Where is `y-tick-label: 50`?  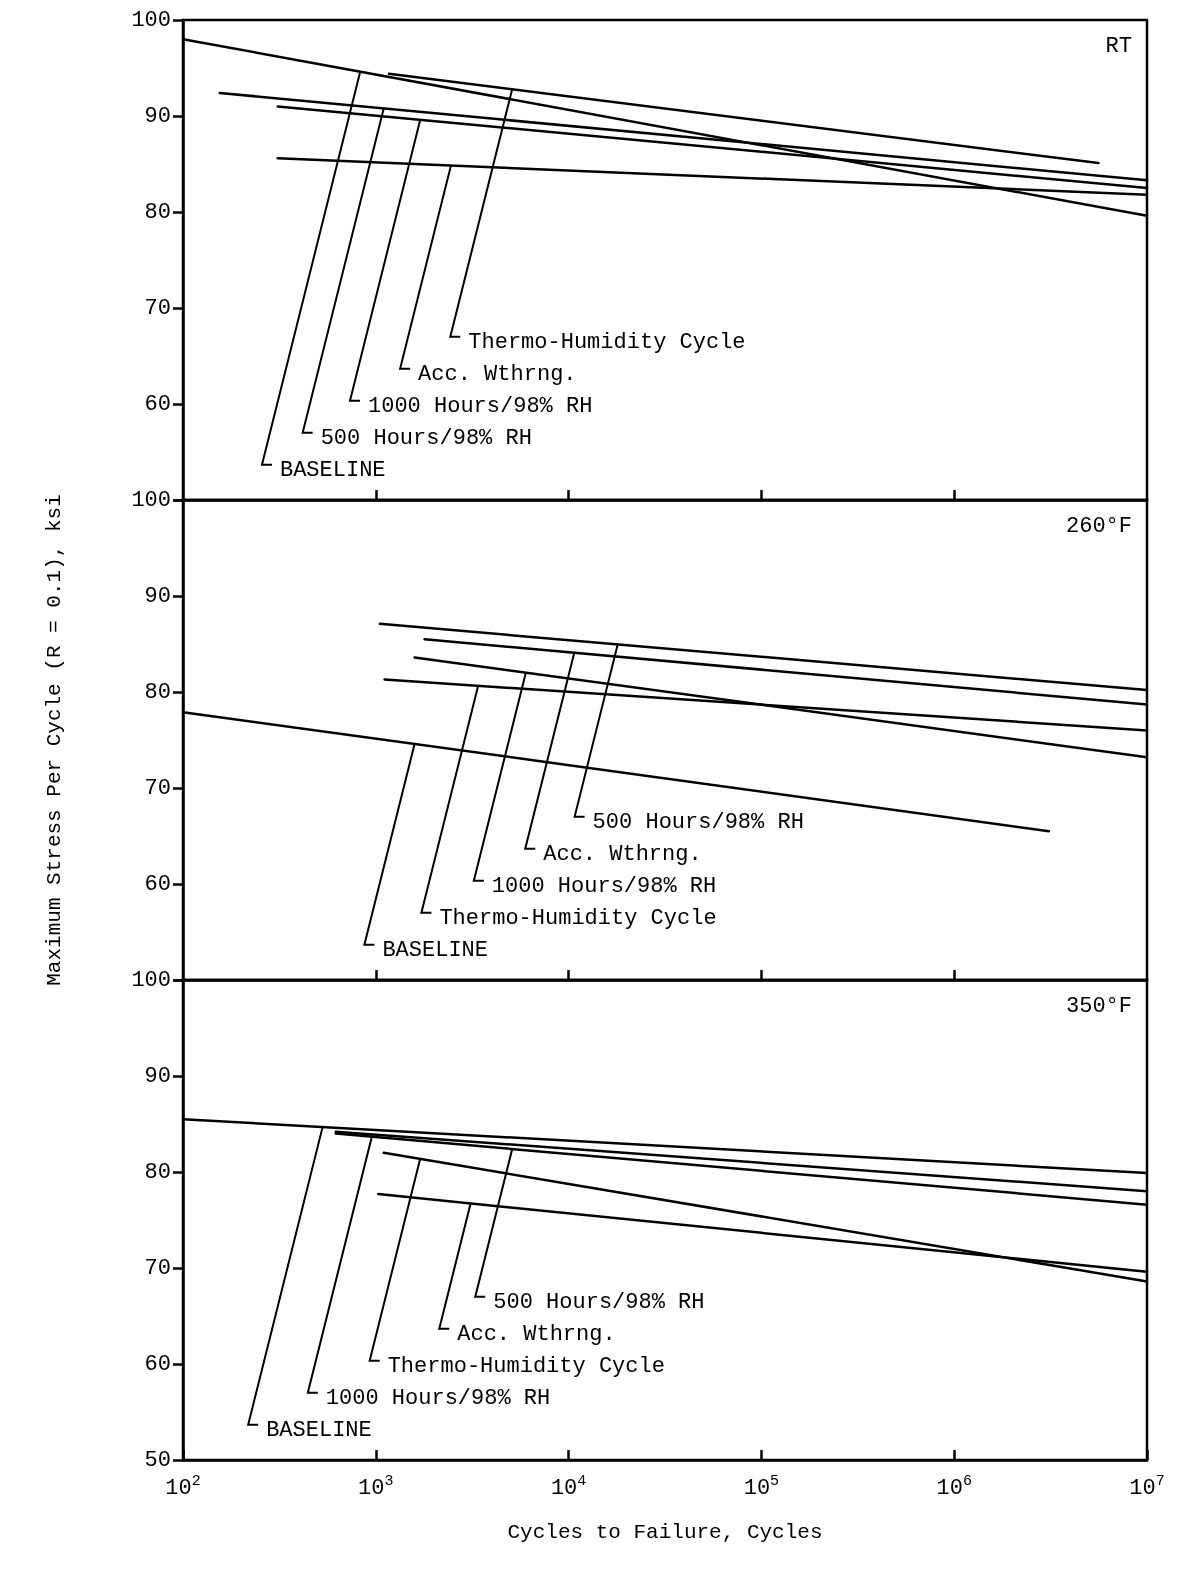 y-tick-label: 50 is located at coordinates (157, 1460).